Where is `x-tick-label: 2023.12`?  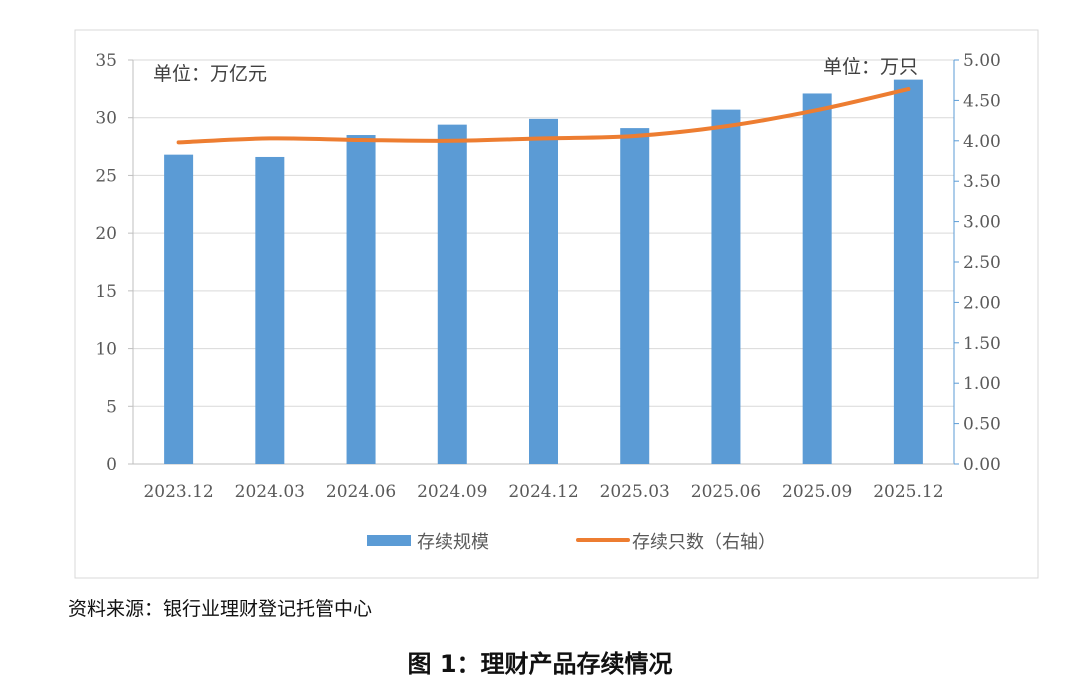
x-tick-label: 2023.12 is located at coordinates (178, 492).